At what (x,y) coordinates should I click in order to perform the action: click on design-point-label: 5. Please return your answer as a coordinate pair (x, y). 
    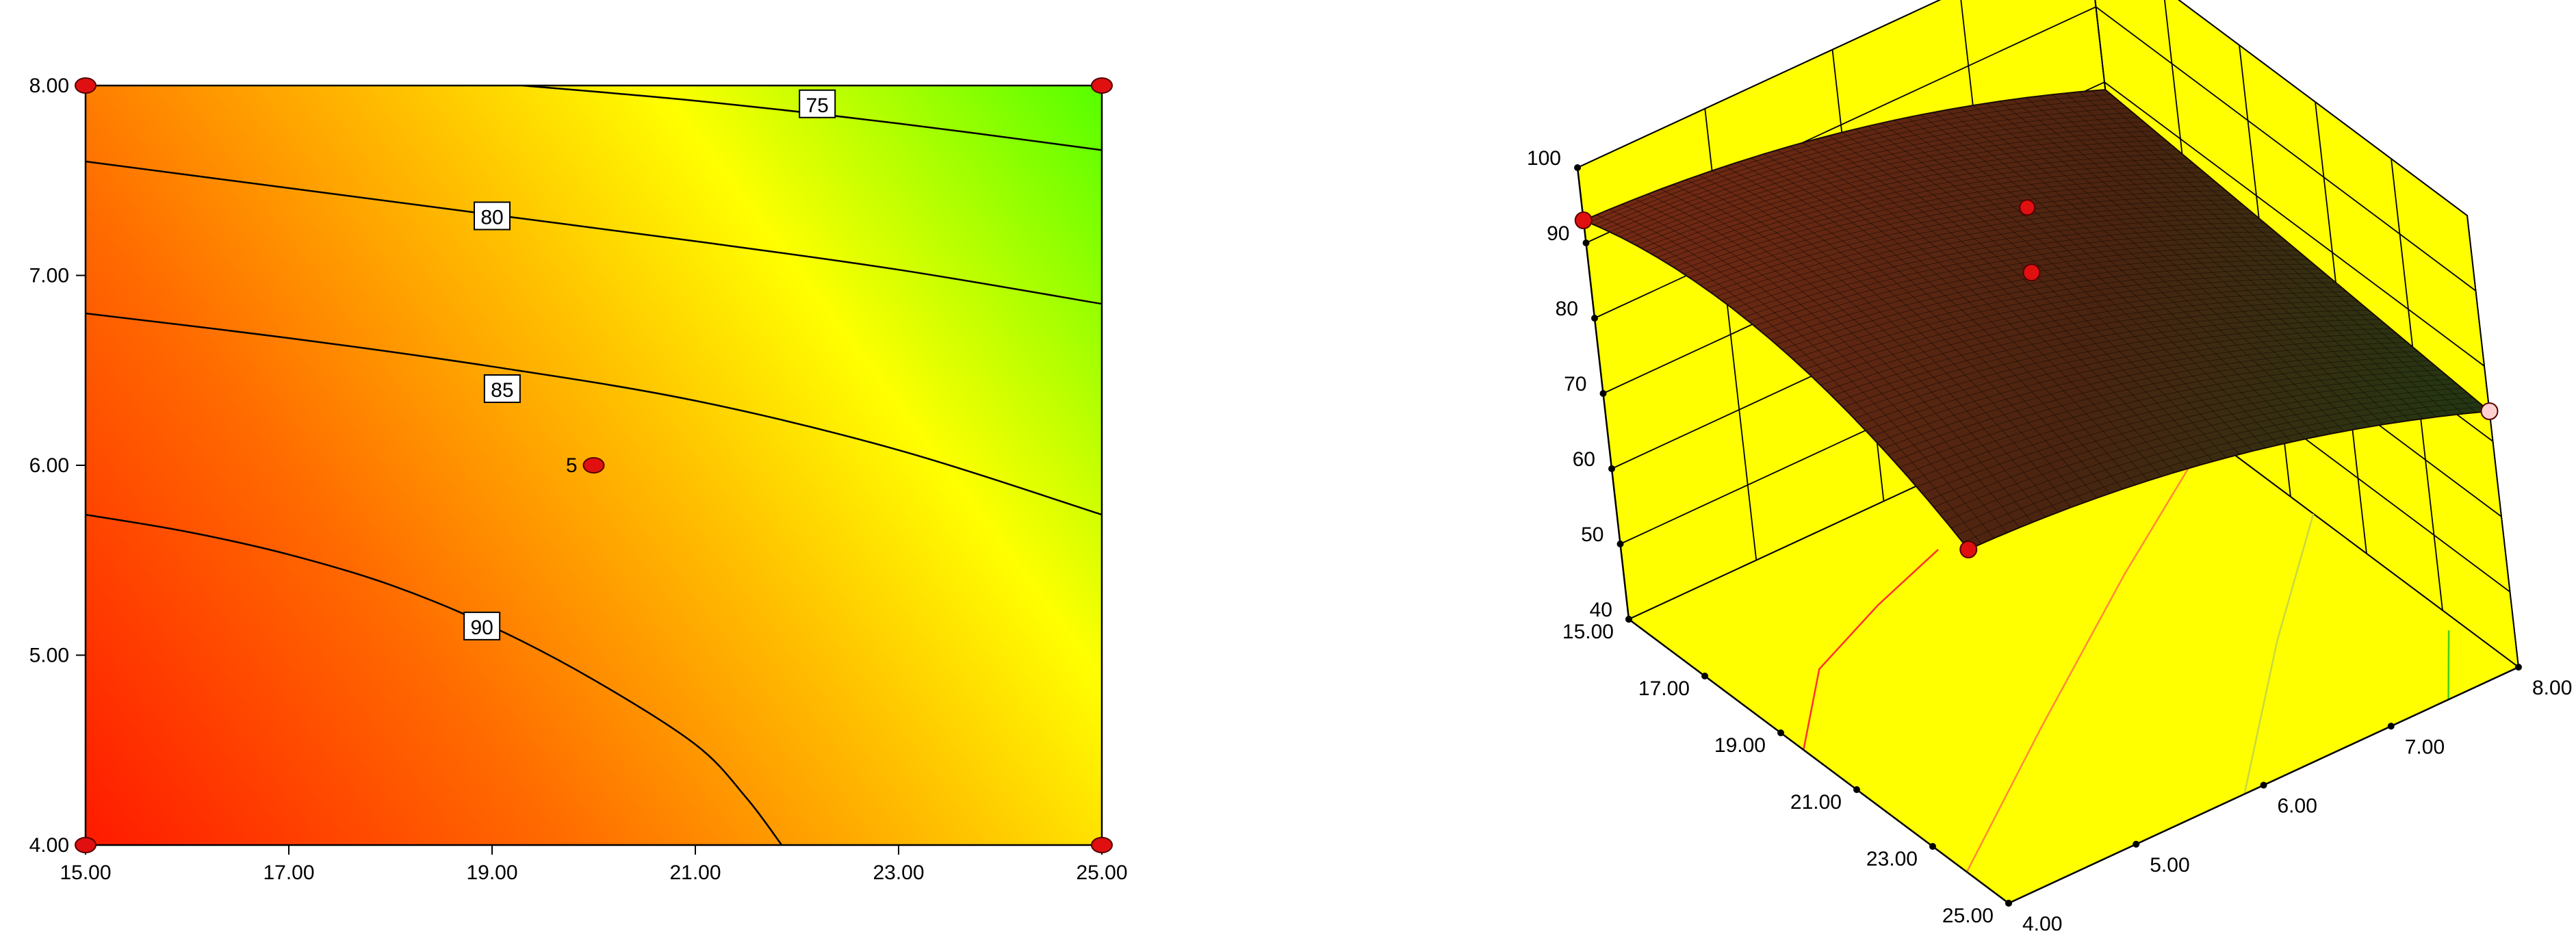
    Looking at the image, I should click on (572, 465).